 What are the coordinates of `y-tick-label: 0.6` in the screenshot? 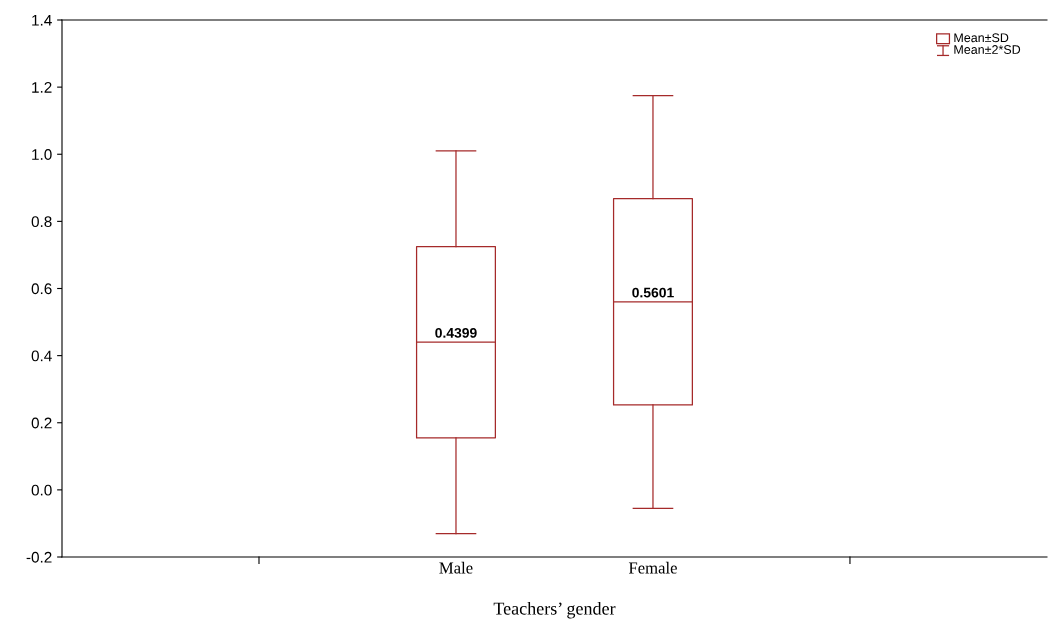 It's located at (41, 289).